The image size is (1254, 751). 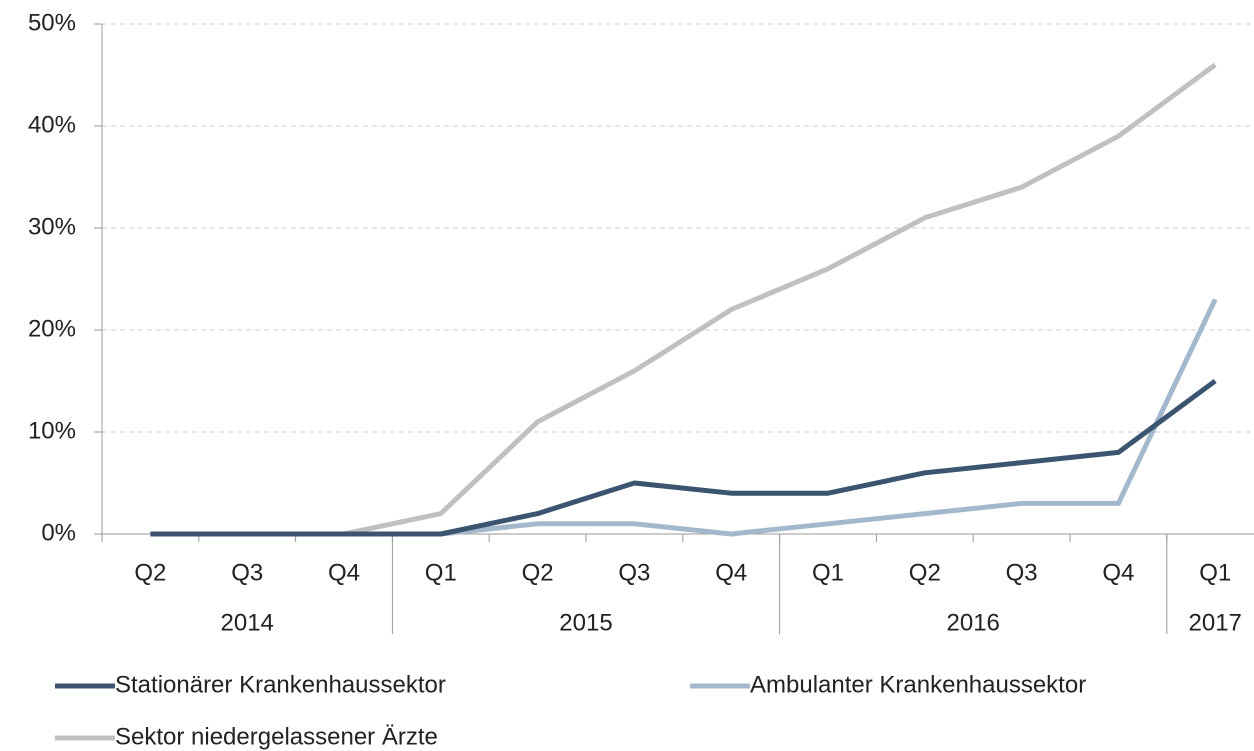 I want to click on y-tick-label: 0%, so click(x=58, y=532).